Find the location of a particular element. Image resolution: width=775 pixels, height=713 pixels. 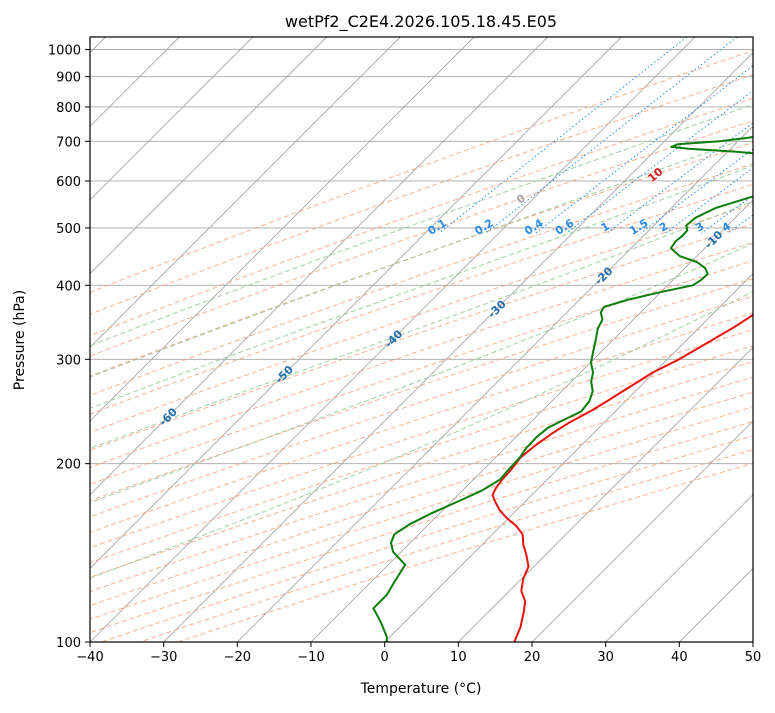

x-tick-label: −20 is located at coordinates (237, 657).